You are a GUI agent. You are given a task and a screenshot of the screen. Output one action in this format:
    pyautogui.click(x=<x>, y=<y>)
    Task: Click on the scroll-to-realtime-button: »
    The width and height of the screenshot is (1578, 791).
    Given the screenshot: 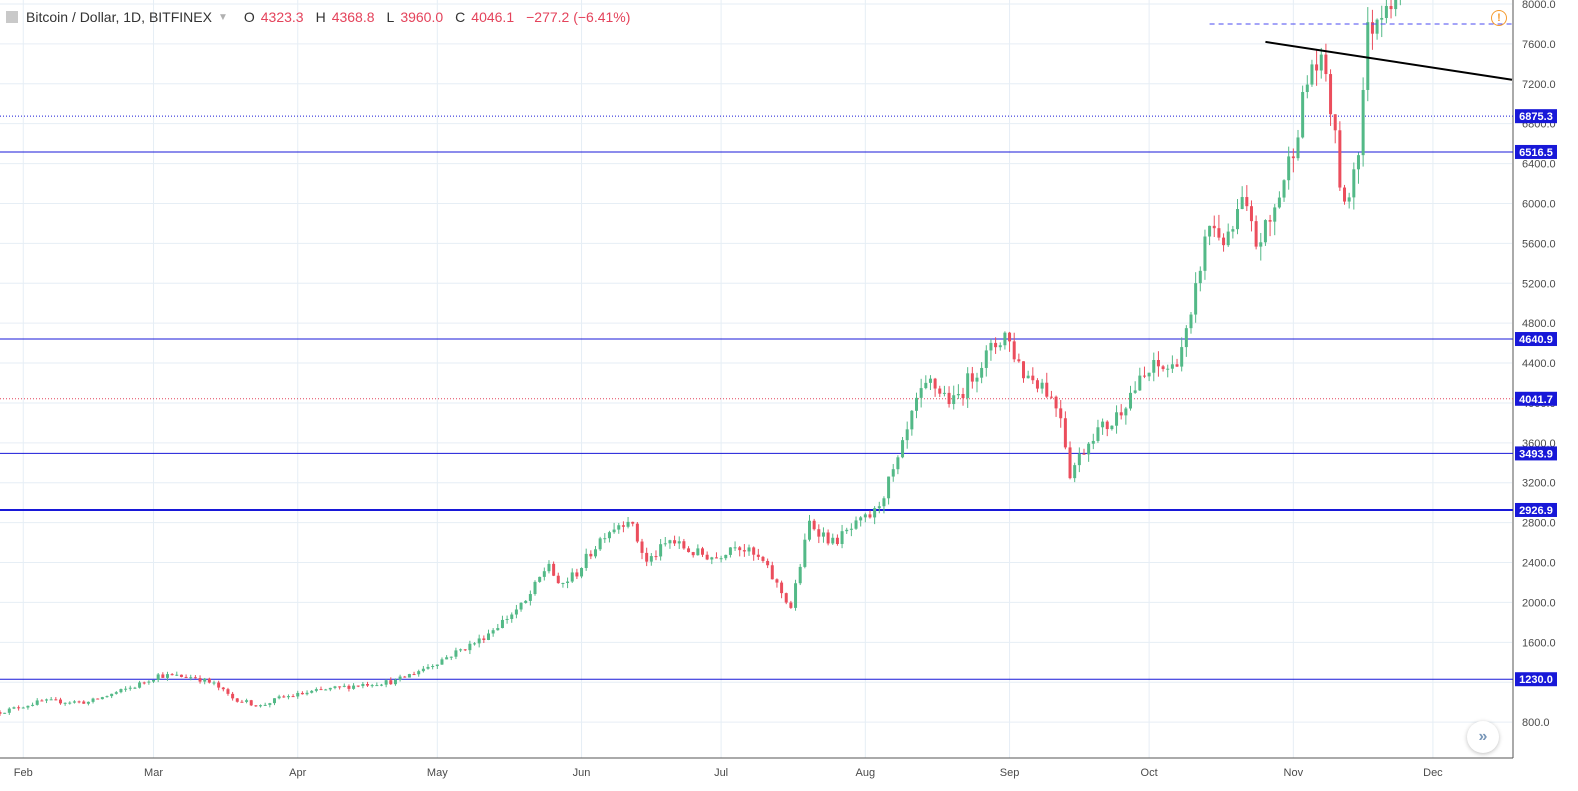 What is the action you would take?
    pyautogui.click(x=1483, y=737)
    